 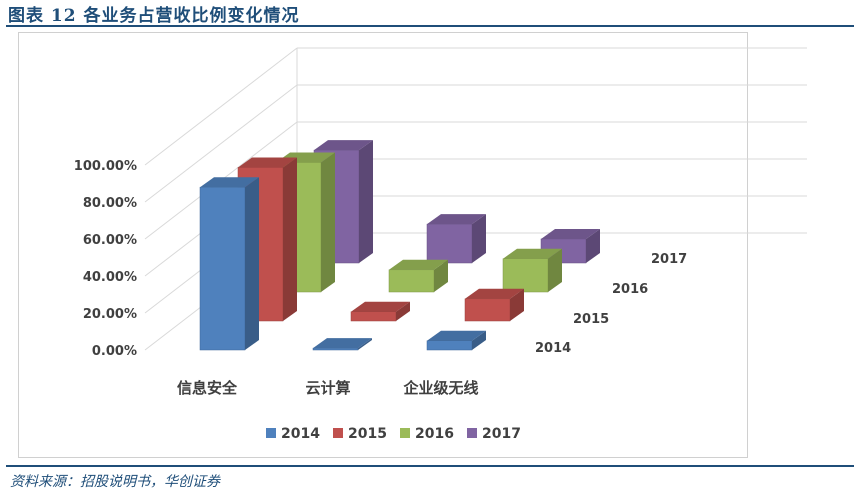 I want to click on legend-item: 2016, so click(x=427, y=434).